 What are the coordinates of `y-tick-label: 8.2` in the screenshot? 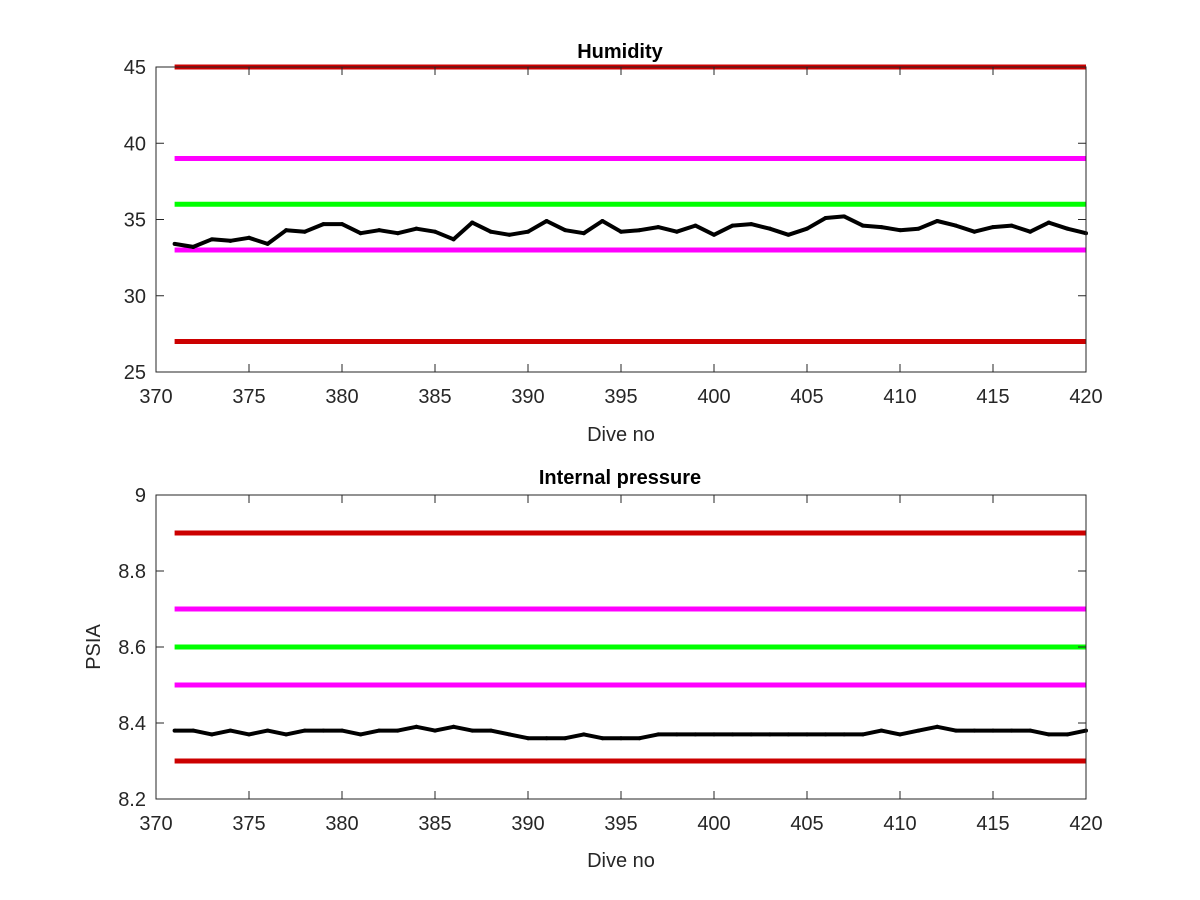 It's located at (132, 800).